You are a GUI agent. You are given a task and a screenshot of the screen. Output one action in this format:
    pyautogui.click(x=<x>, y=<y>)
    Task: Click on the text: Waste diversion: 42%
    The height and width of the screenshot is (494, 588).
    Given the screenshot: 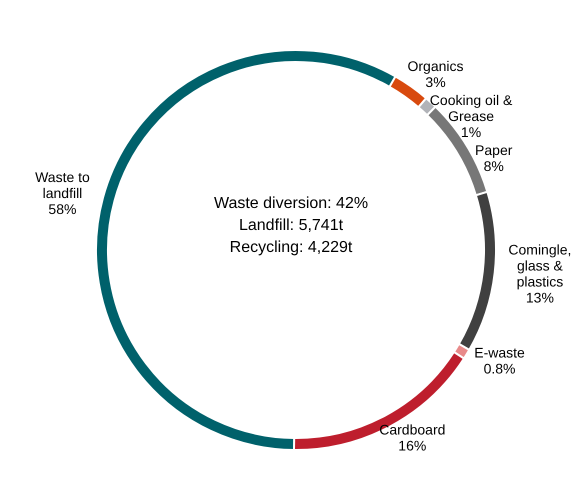 What is the action you would take?
    pyautogui.click(x=291, y=203)
    